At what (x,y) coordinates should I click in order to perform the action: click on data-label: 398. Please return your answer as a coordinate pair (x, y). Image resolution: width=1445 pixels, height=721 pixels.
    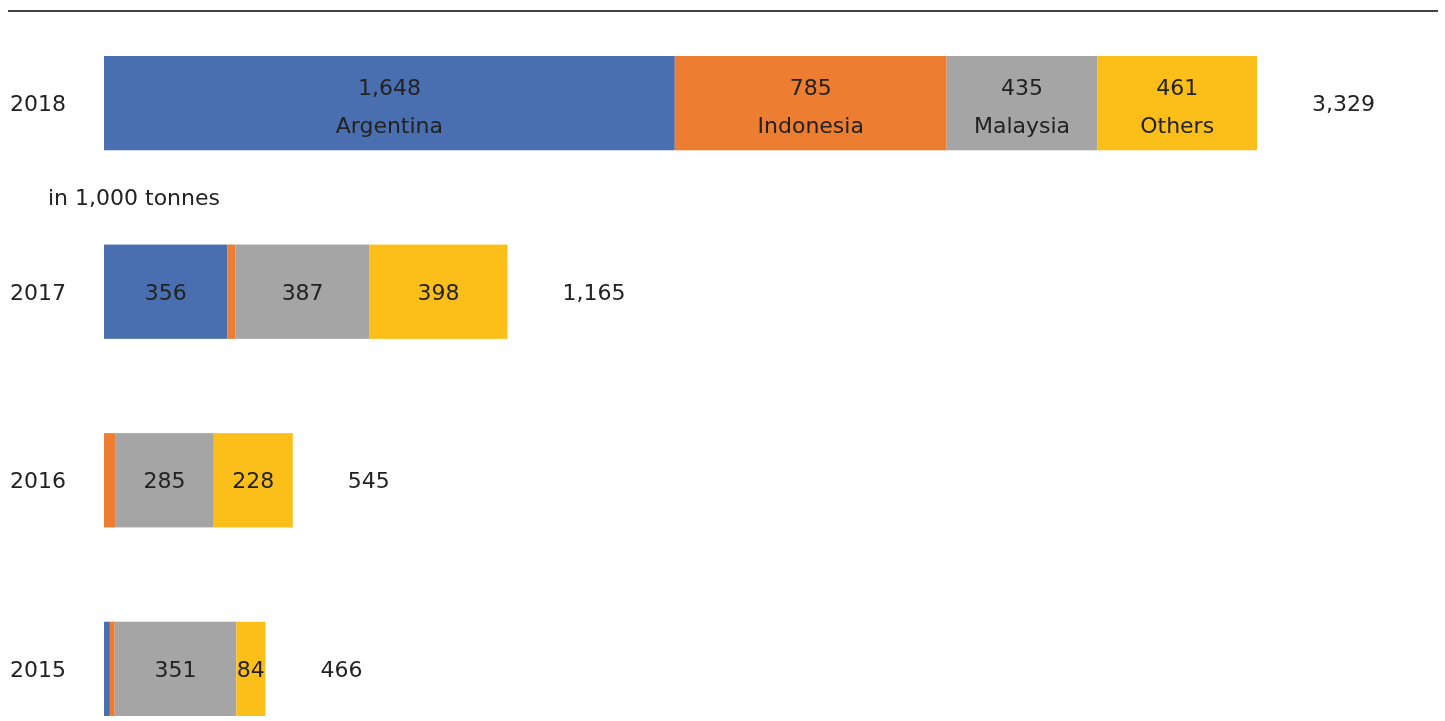
    Looking at the image, I should click on (438, 292).